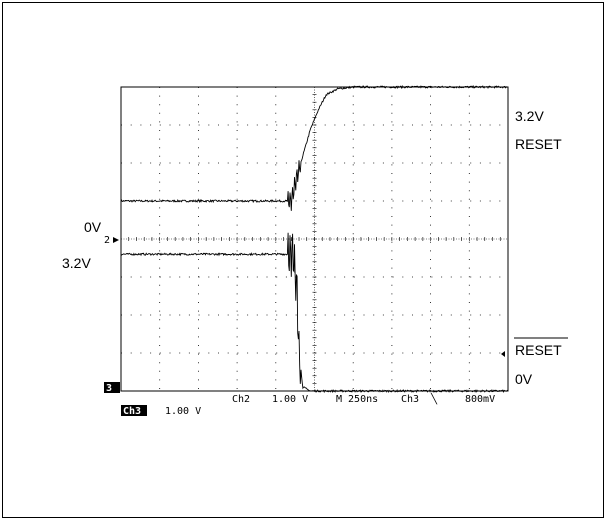 The width and height of the screenshot is (608, 522). What do you see at coordinates (107, 240) in the screenshot?
I see `channel-2-marker: 2` at bounding box center [107, 240].